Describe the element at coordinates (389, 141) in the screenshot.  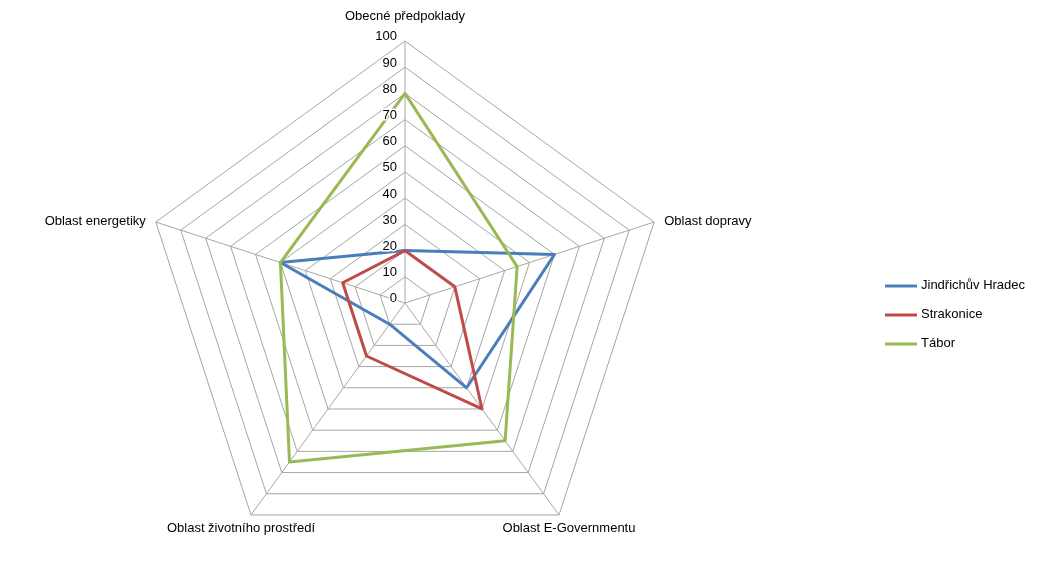
I see `y-tick-label: 60` at that location.